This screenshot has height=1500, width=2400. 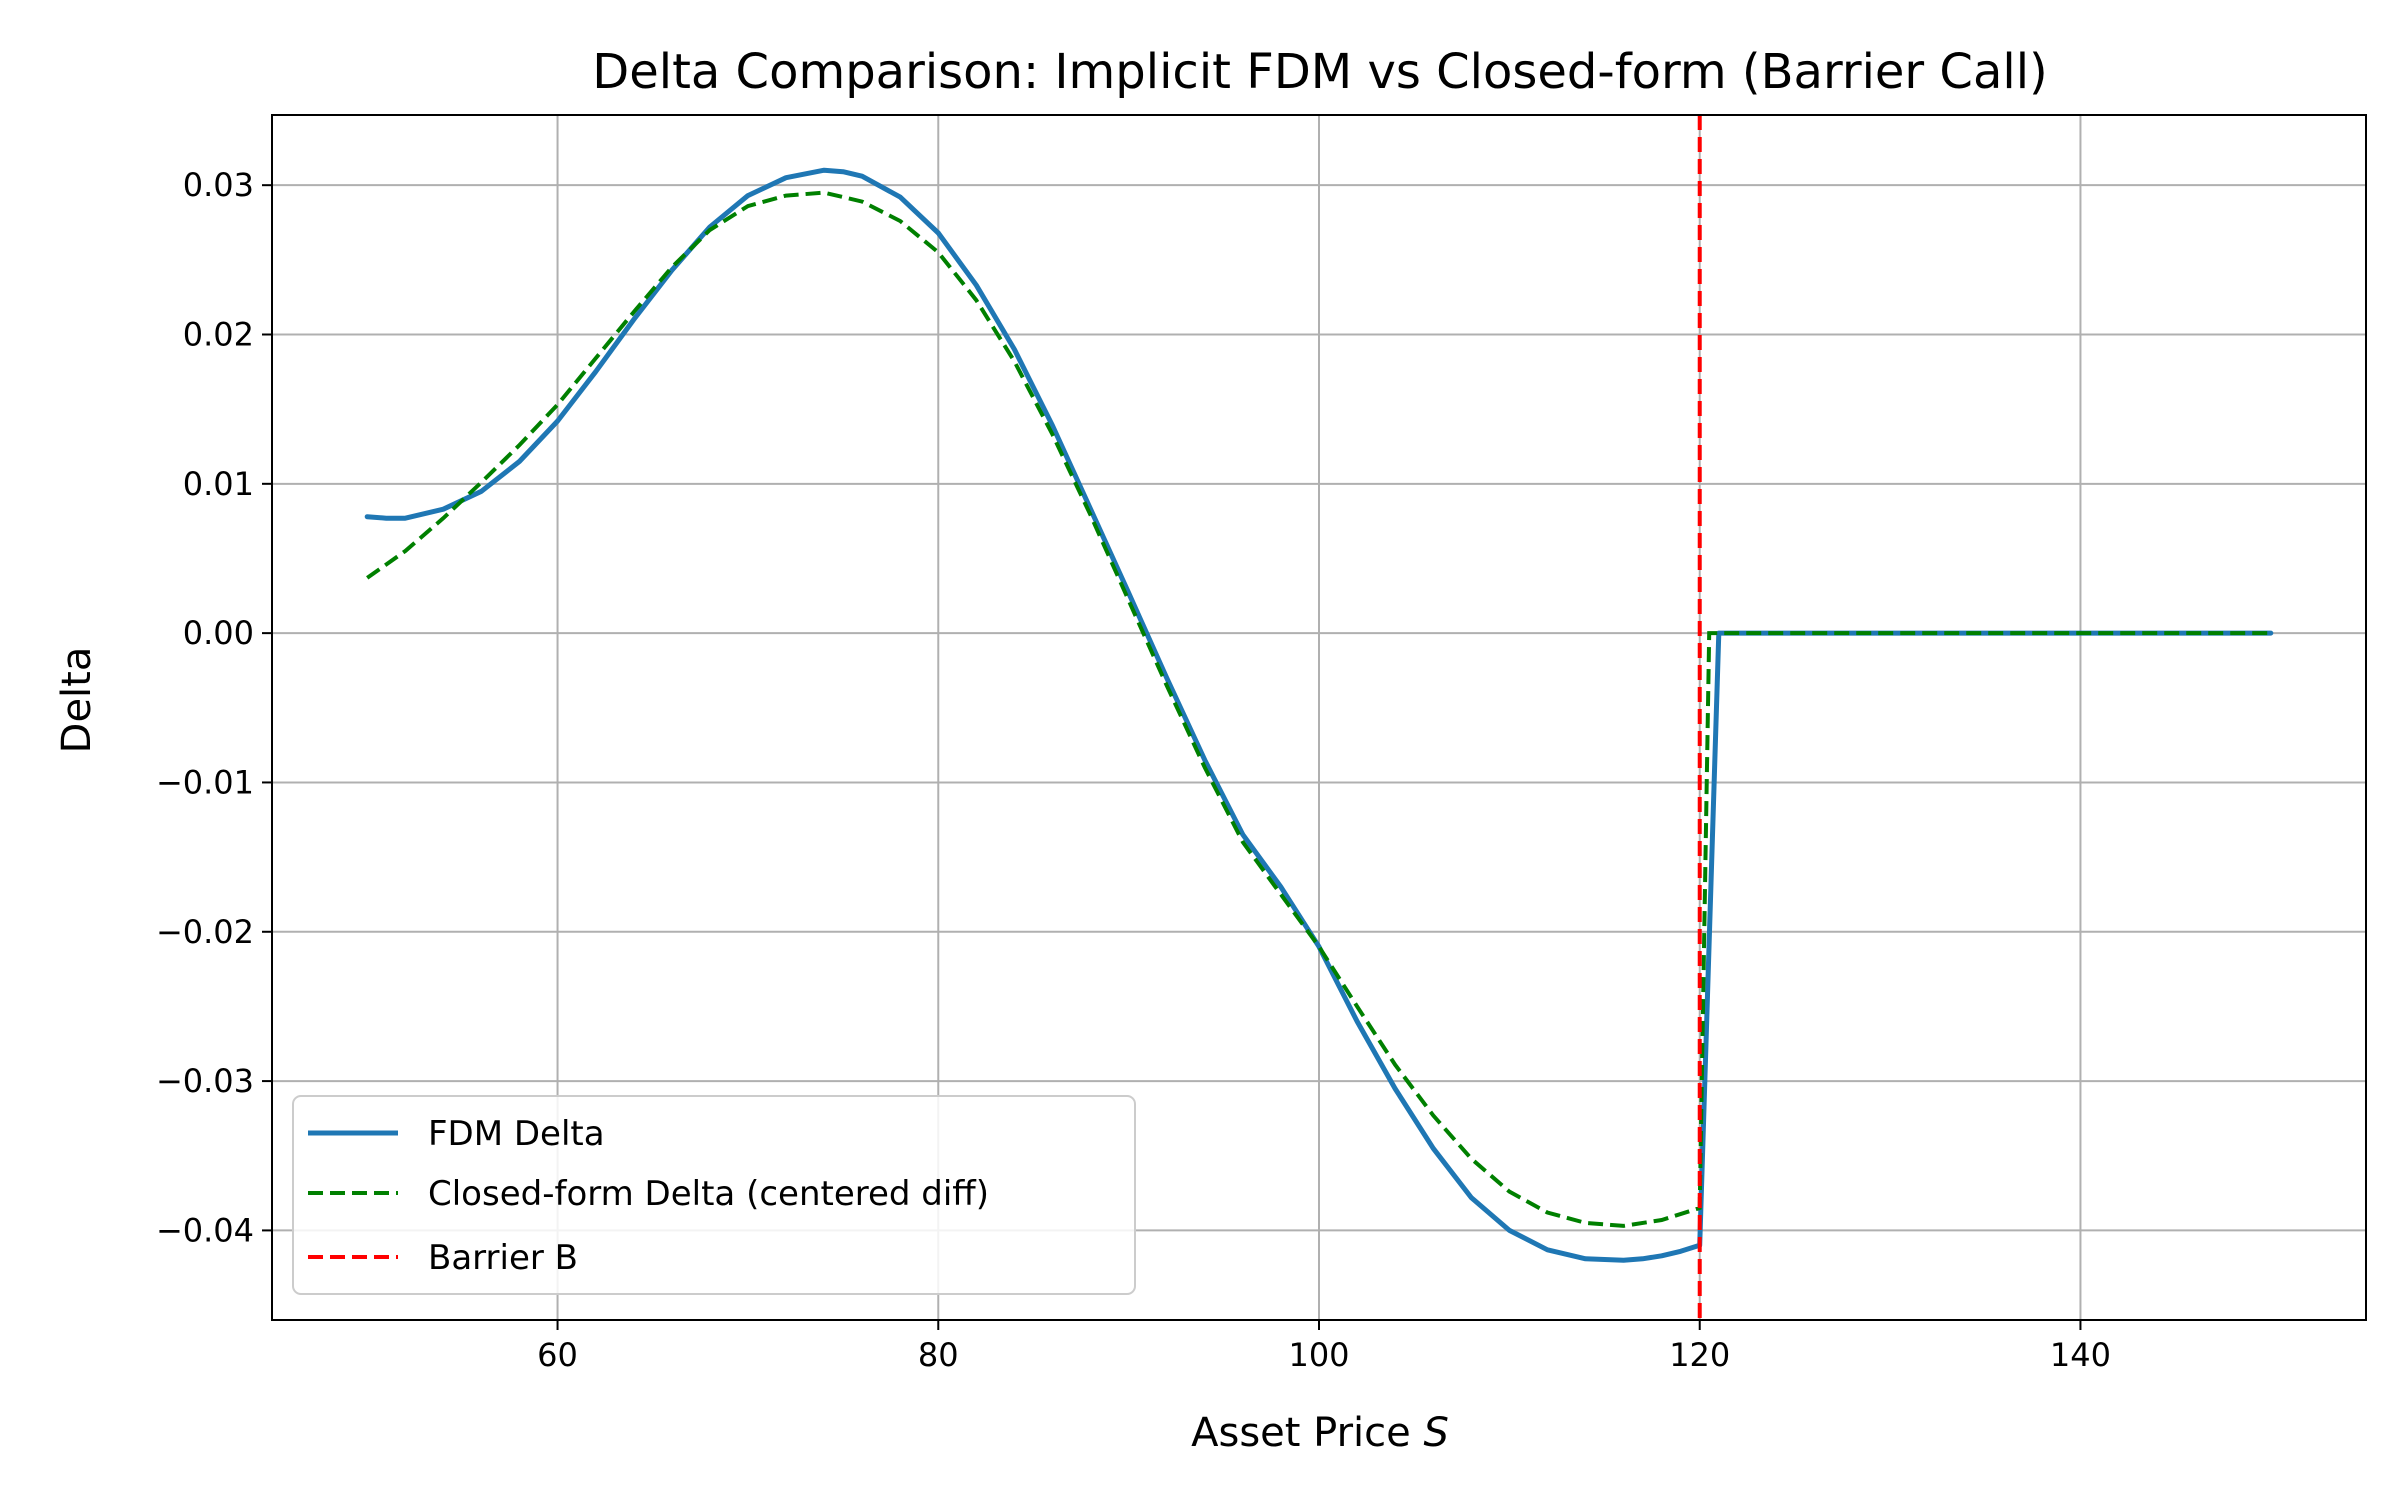 I want to click on y-tick-label: −0.03, so click(x=205, y=1081).